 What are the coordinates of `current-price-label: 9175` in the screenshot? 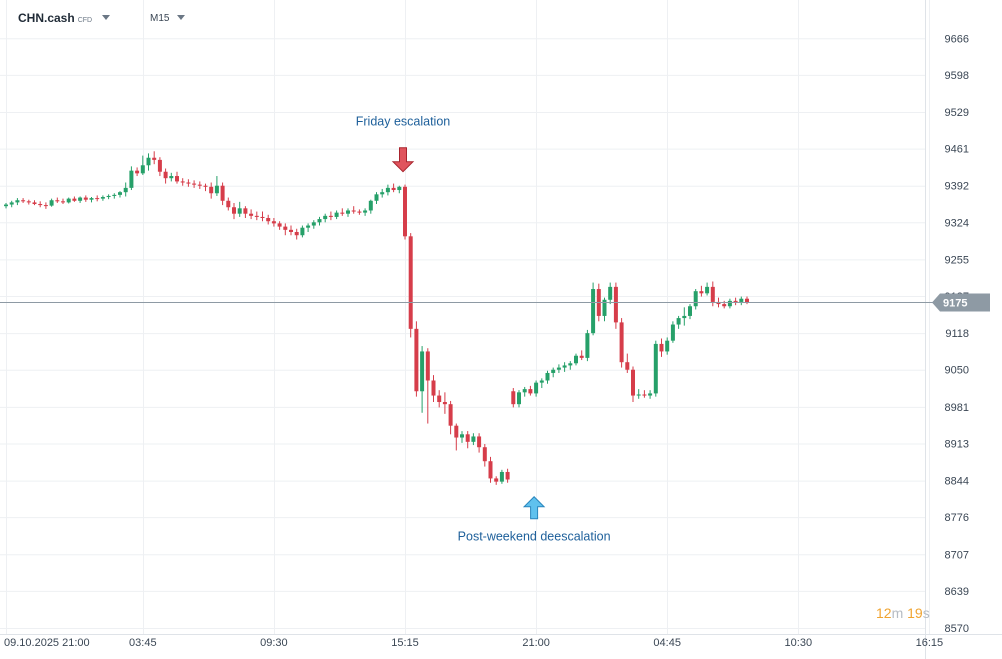 It's located at (955, 303).